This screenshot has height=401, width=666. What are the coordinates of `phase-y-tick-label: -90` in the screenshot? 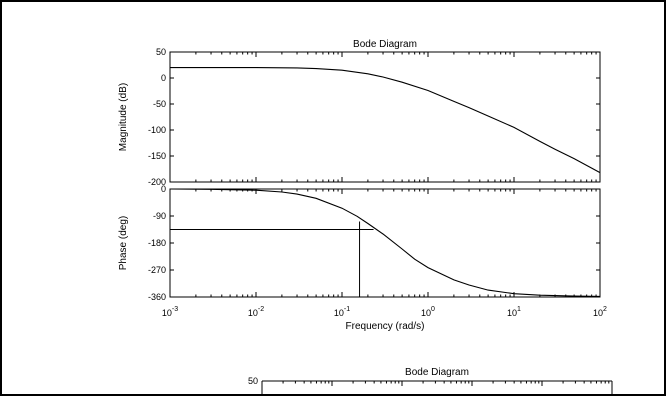 It's located at (159, 216).